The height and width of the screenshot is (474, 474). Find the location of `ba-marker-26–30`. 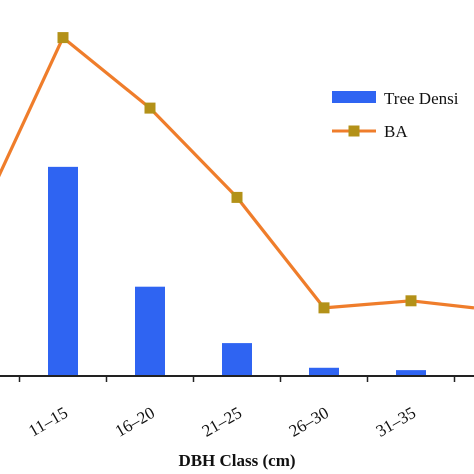

ba-marker-26–30 is located at coordinates (324, 308).